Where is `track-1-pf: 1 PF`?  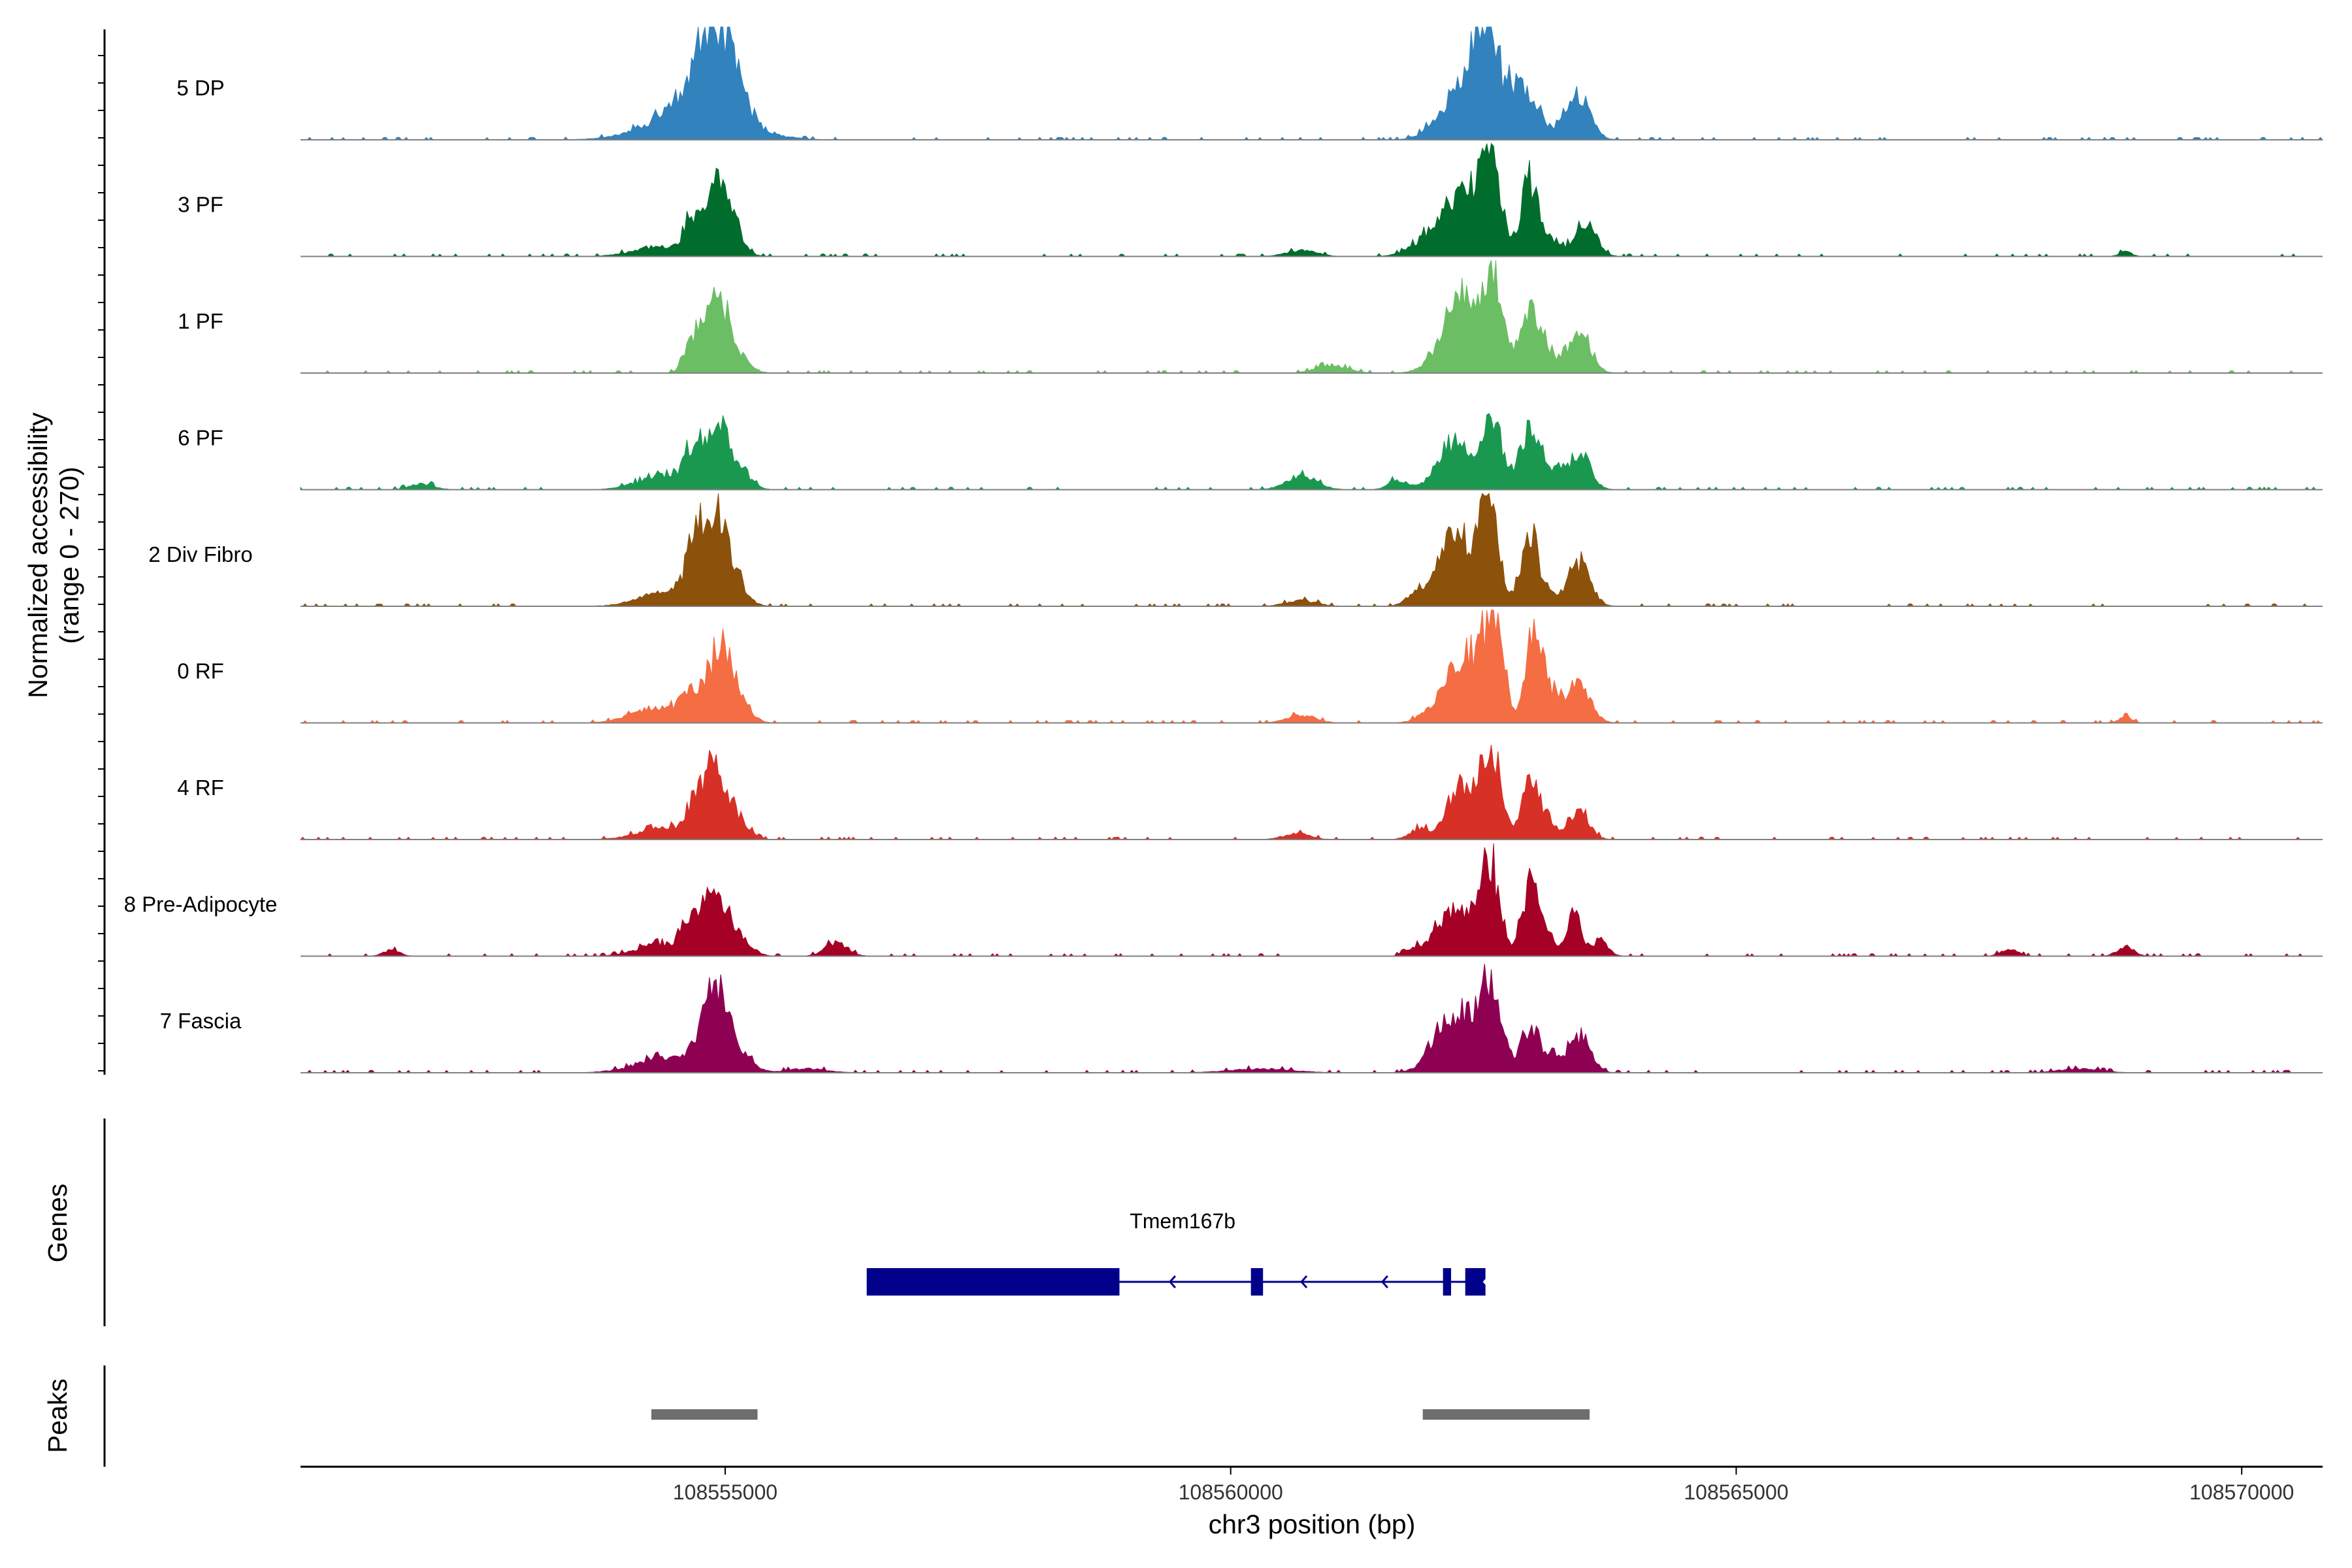
track-1-pf: 1 PF is located at coordinates (1250, 317).